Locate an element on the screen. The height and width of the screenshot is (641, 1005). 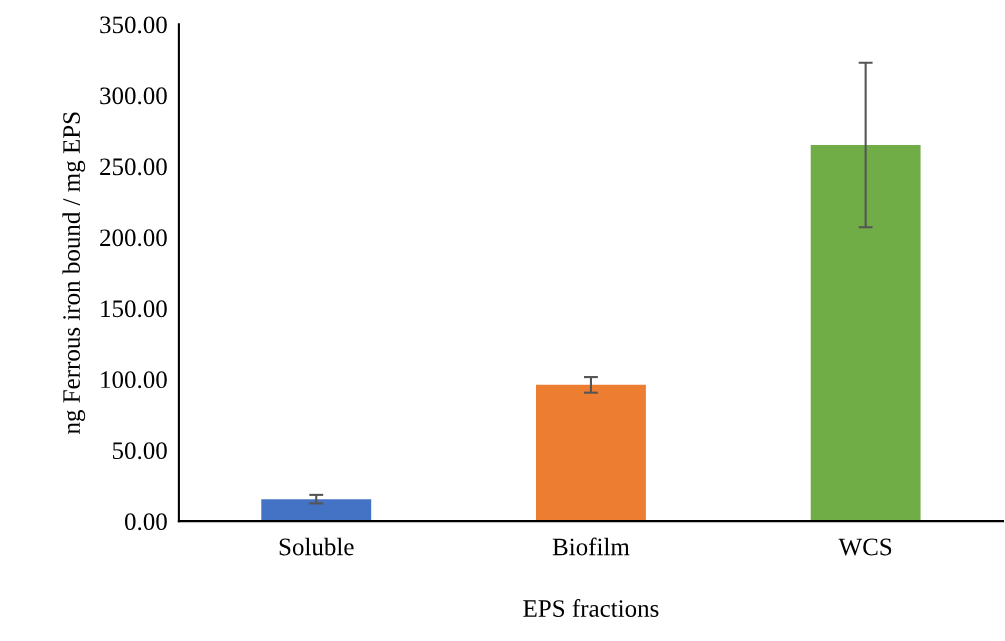
y-tick-label: 0.00 is located at coordinates (145, 522).